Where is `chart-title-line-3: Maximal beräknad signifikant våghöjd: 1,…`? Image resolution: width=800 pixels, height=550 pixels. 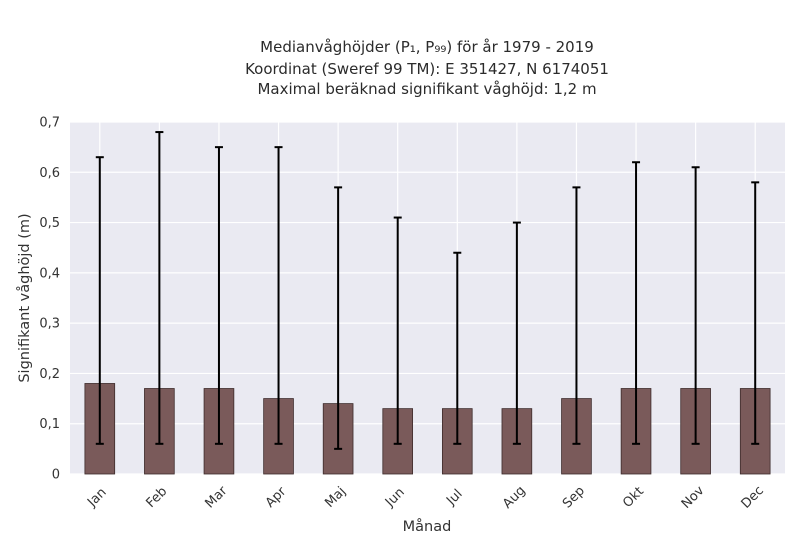 chart-title-line-3: Maximal beräknad signifikant våghöjd: 1,… is located at coordinates (426, 89).